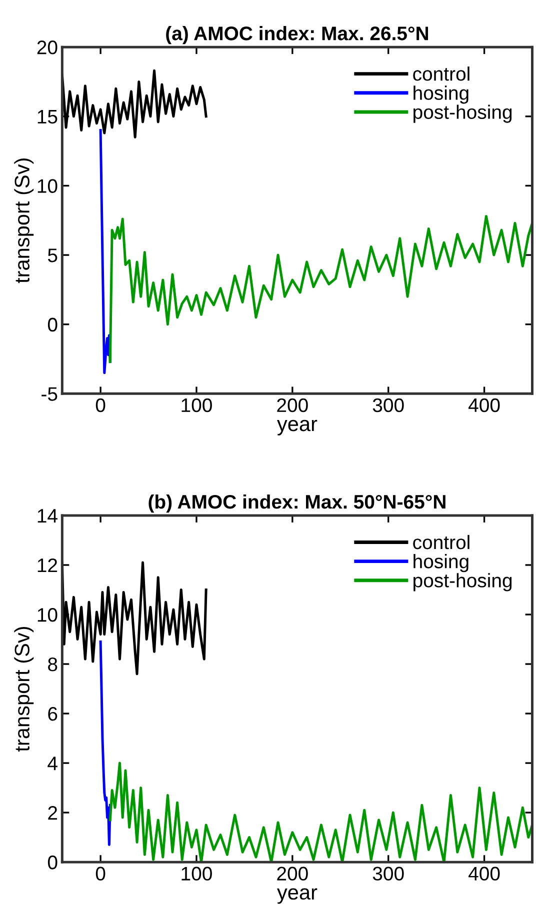 This screenshot has width=536, height=923. What do you see at coordinates (53, 255) in the screenshot?
I see `y-tick-label: 5` at bounding box center [53, 255].